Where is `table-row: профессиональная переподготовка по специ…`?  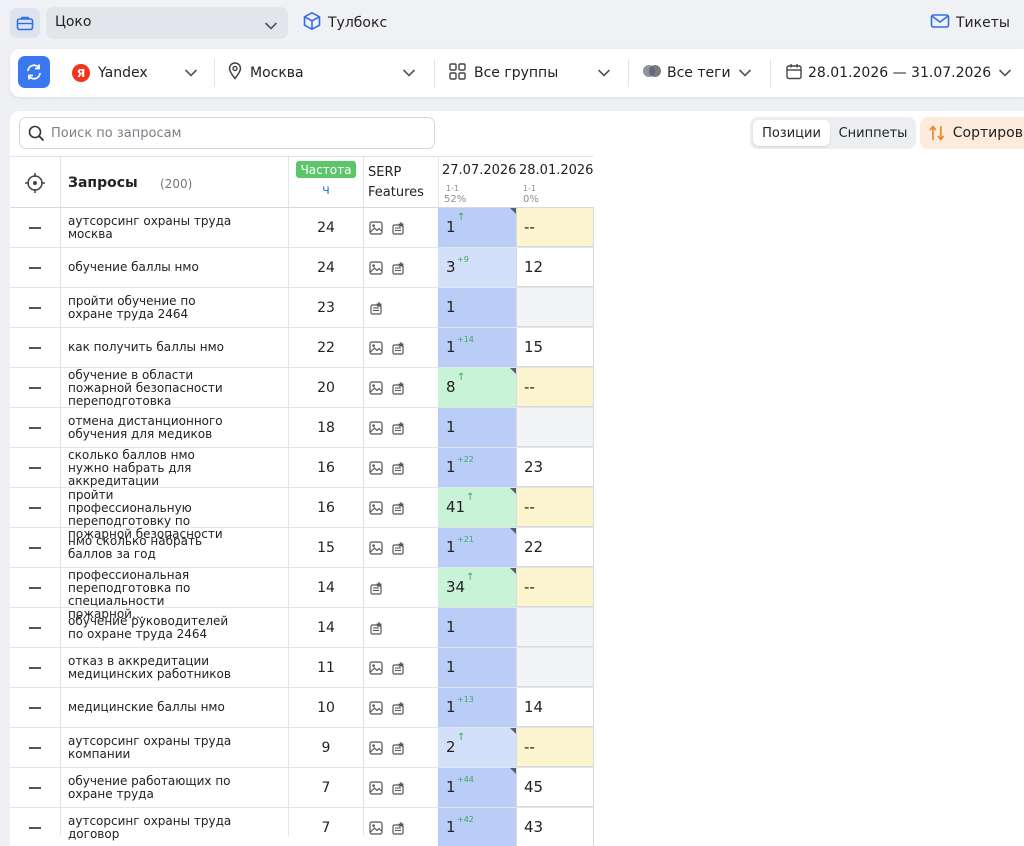 table-row: профессиональная переподготовка по специ… is located at coordinates (302, 594).